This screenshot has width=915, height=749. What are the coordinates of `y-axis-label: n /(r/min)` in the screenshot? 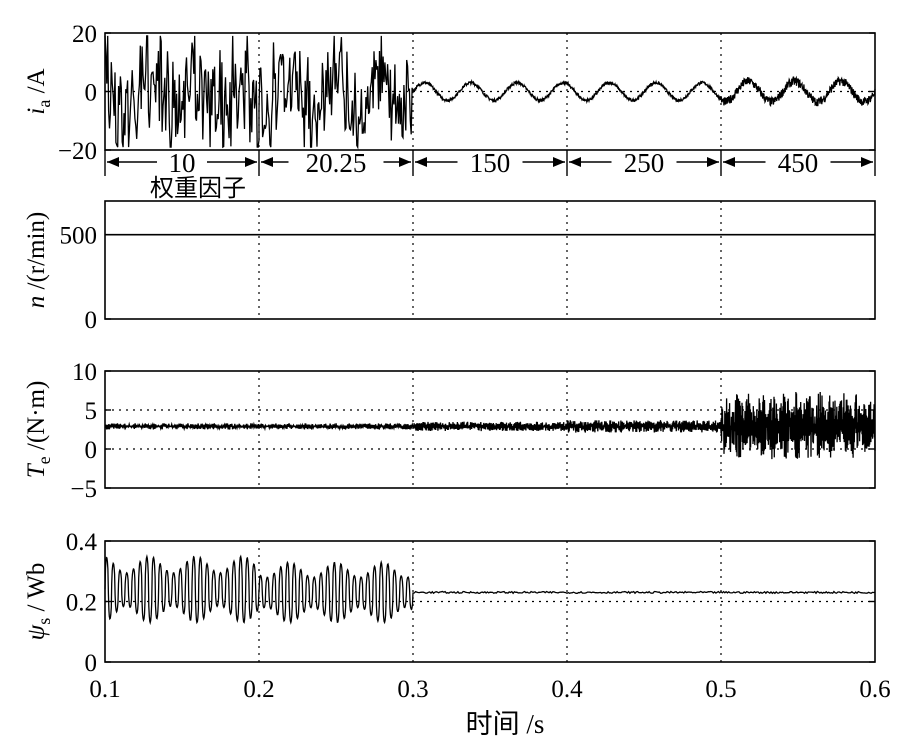 It's located at (36, 260).